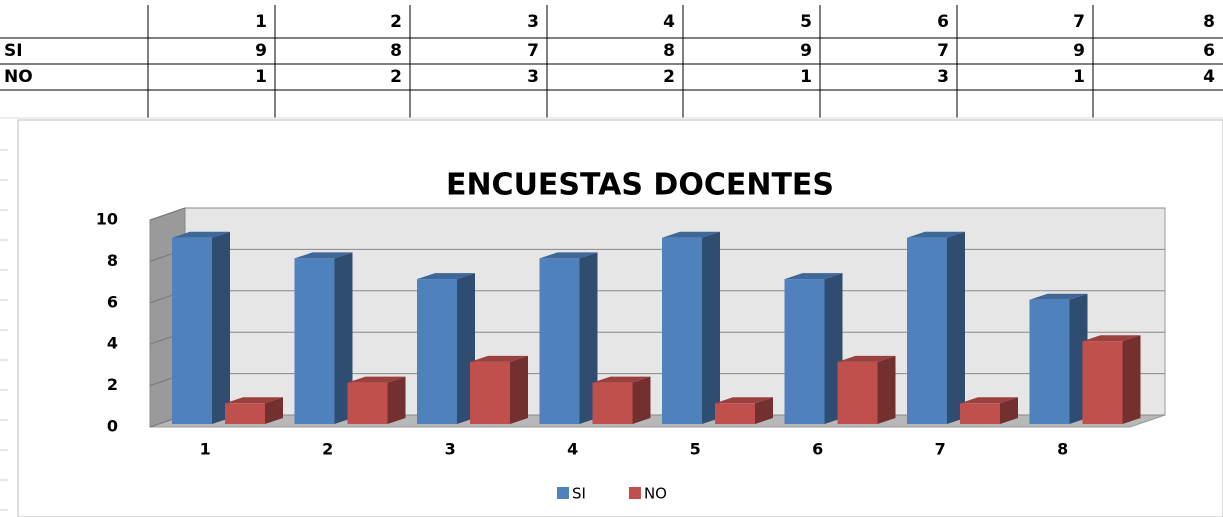  Describe the element at coordinates (167, 214) in the screenshot. I see `grid-line` at that location.